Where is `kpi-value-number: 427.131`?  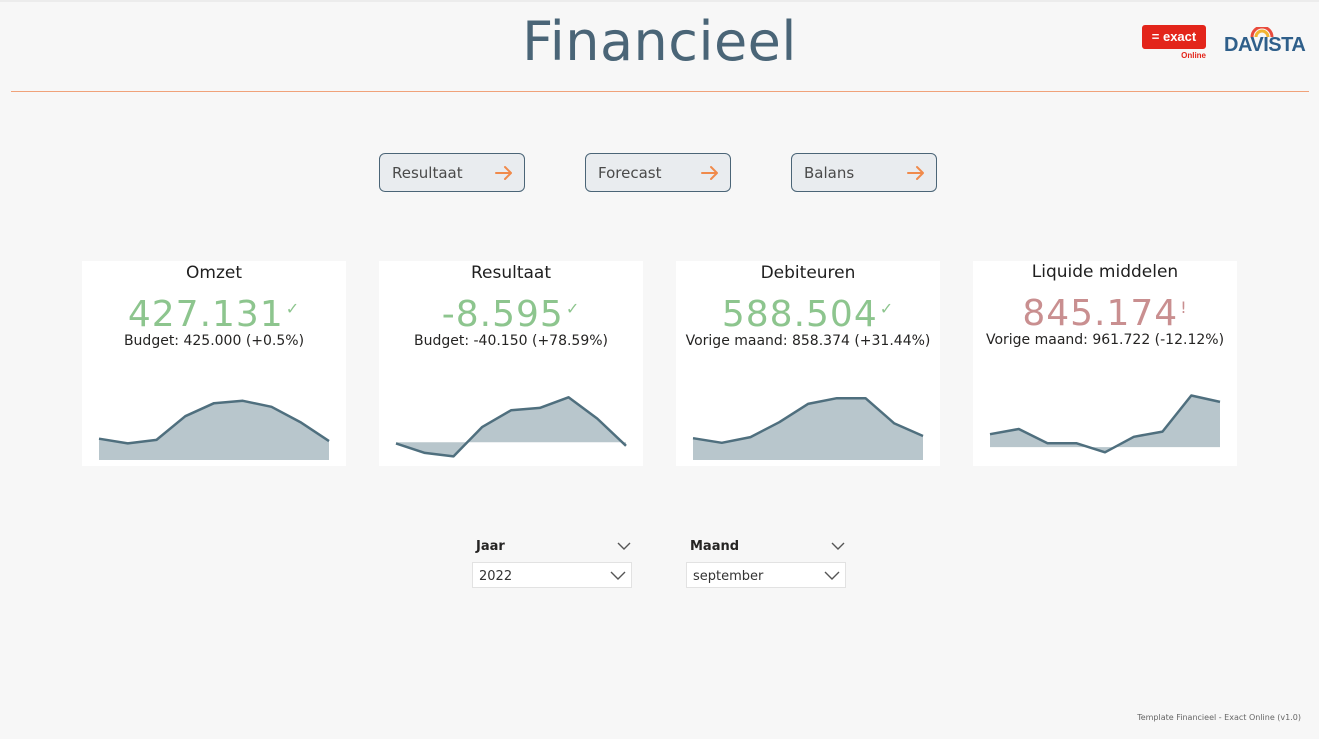 kpi-value-number: 427.131 is located at coordinates (205, 314).